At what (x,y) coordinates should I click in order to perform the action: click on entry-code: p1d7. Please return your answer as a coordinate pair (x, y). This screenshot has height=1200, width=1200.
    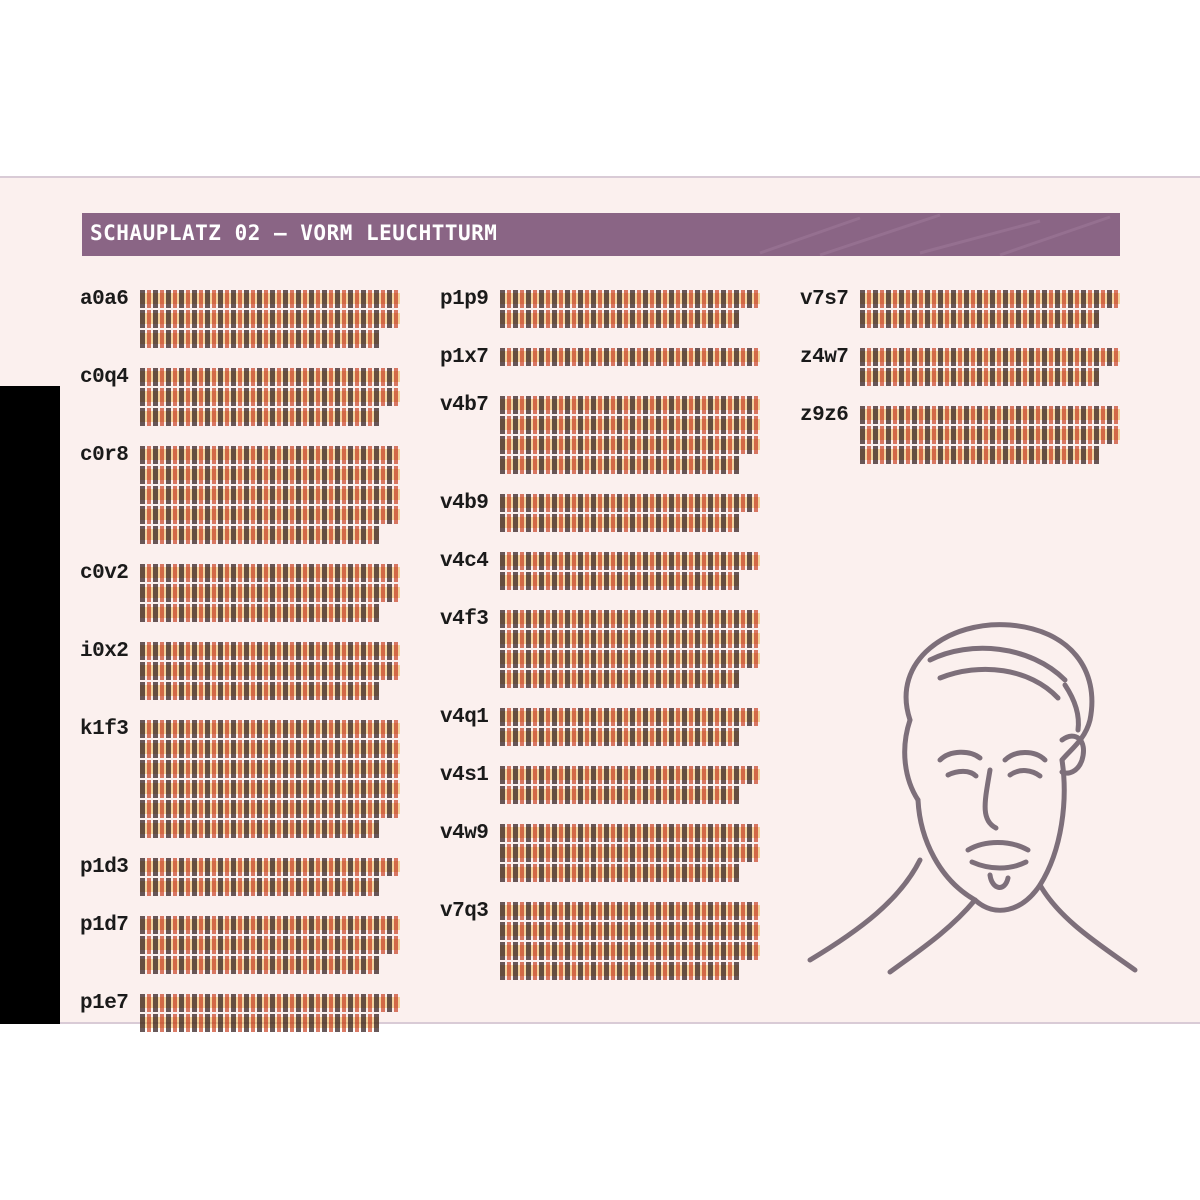
    Looking at the image, I should click on (104, 925).